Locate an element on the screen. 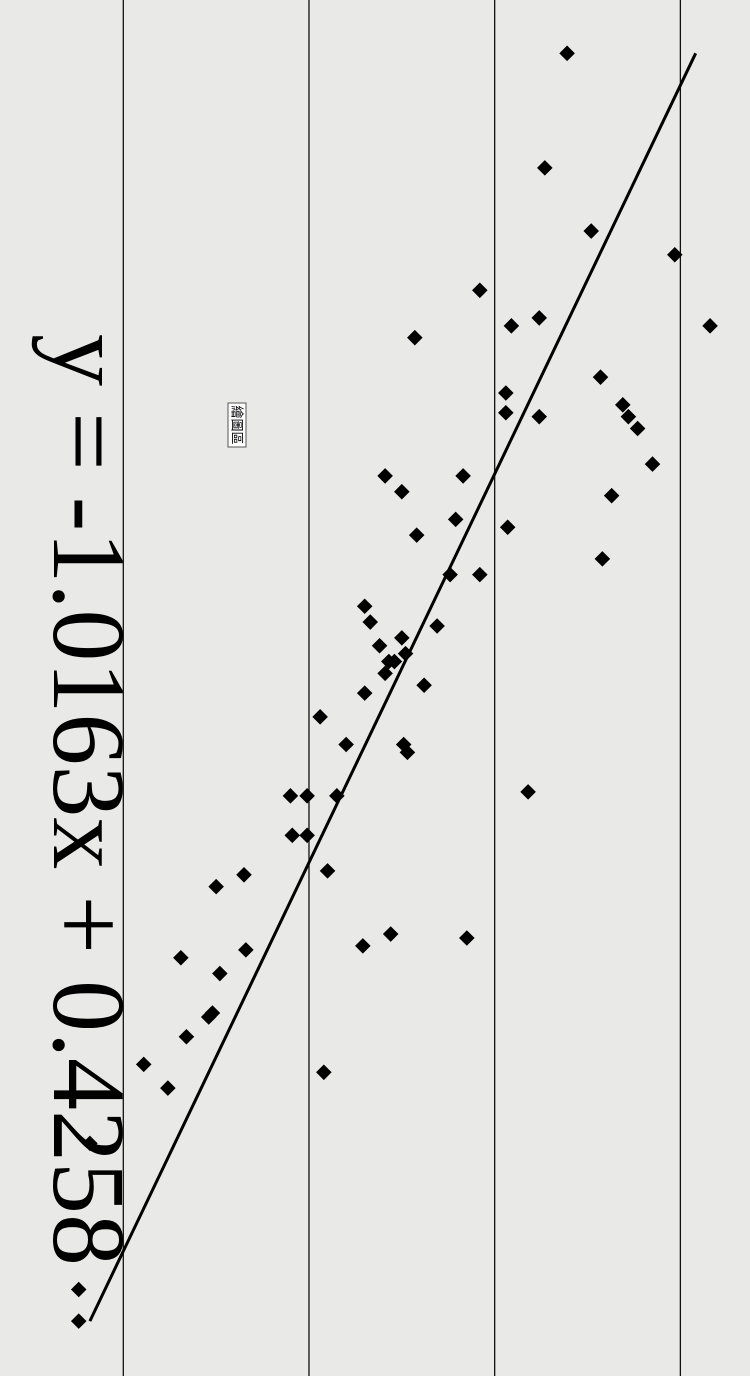  equation: y = -1.0163x + 0.4258 is located at coordinates (88, 800).